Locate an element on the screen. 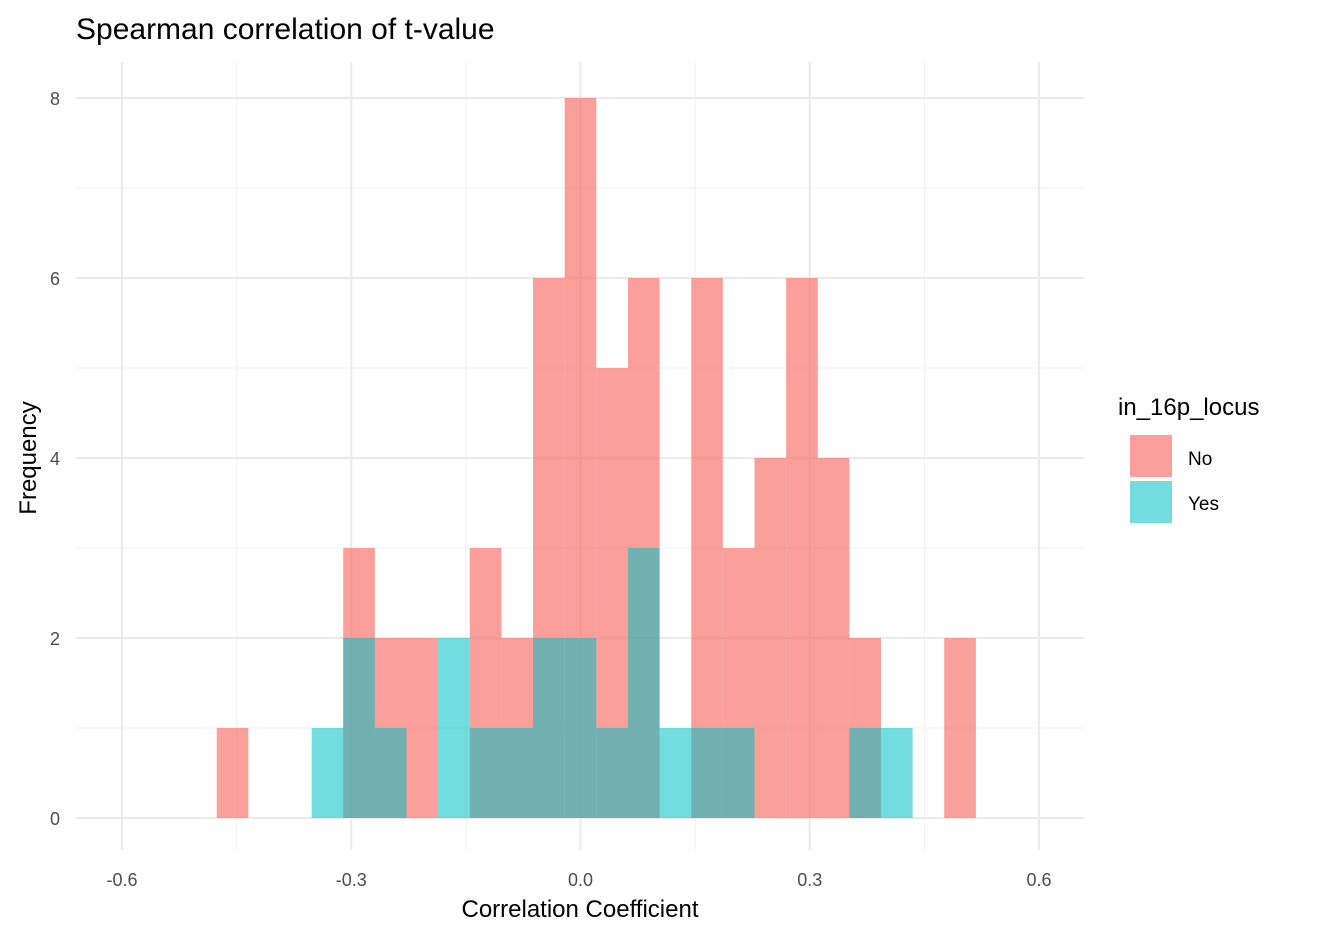  legend-label-yes: Yes is located at coordinates (1203, 504).